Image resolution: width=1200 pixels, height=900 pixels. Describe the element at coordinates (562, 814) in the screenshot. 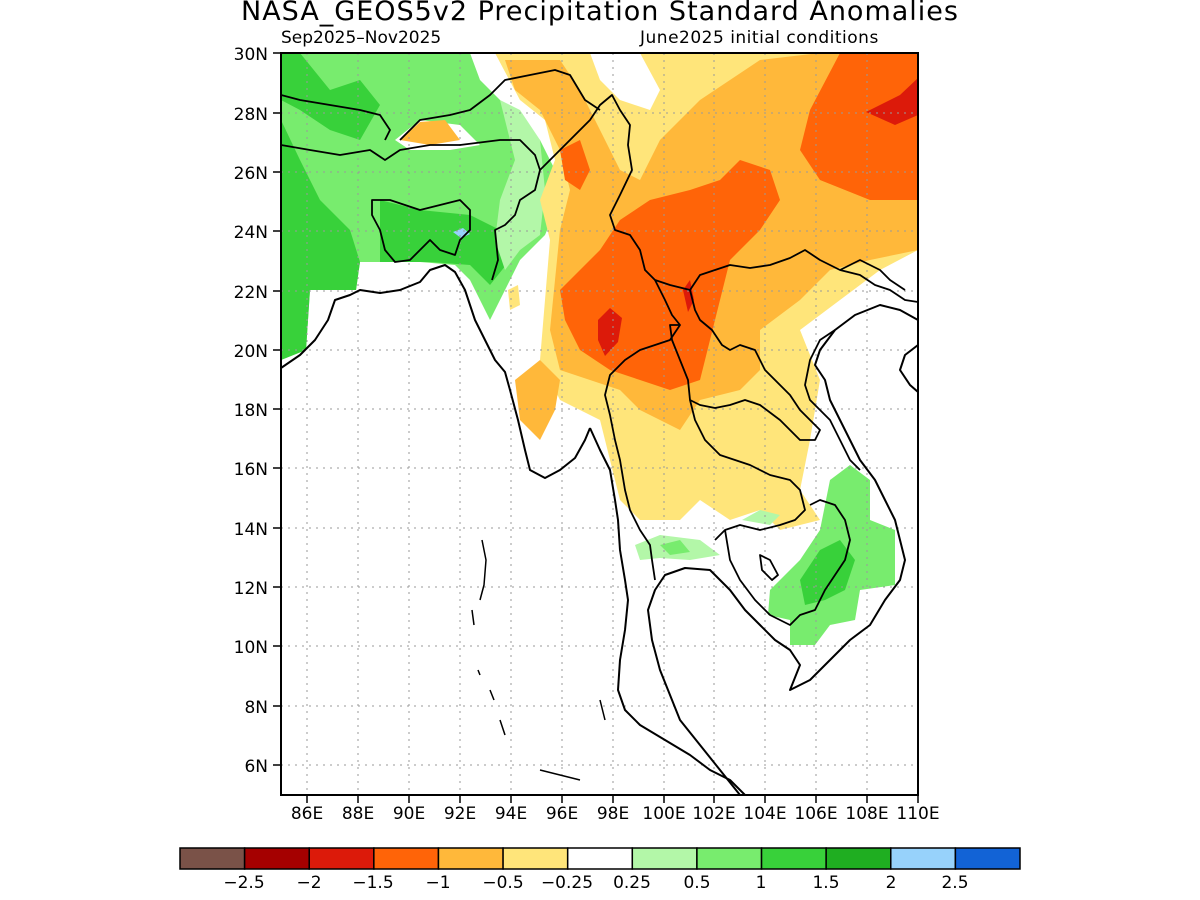

I see `lon-label: 96E` at that location.